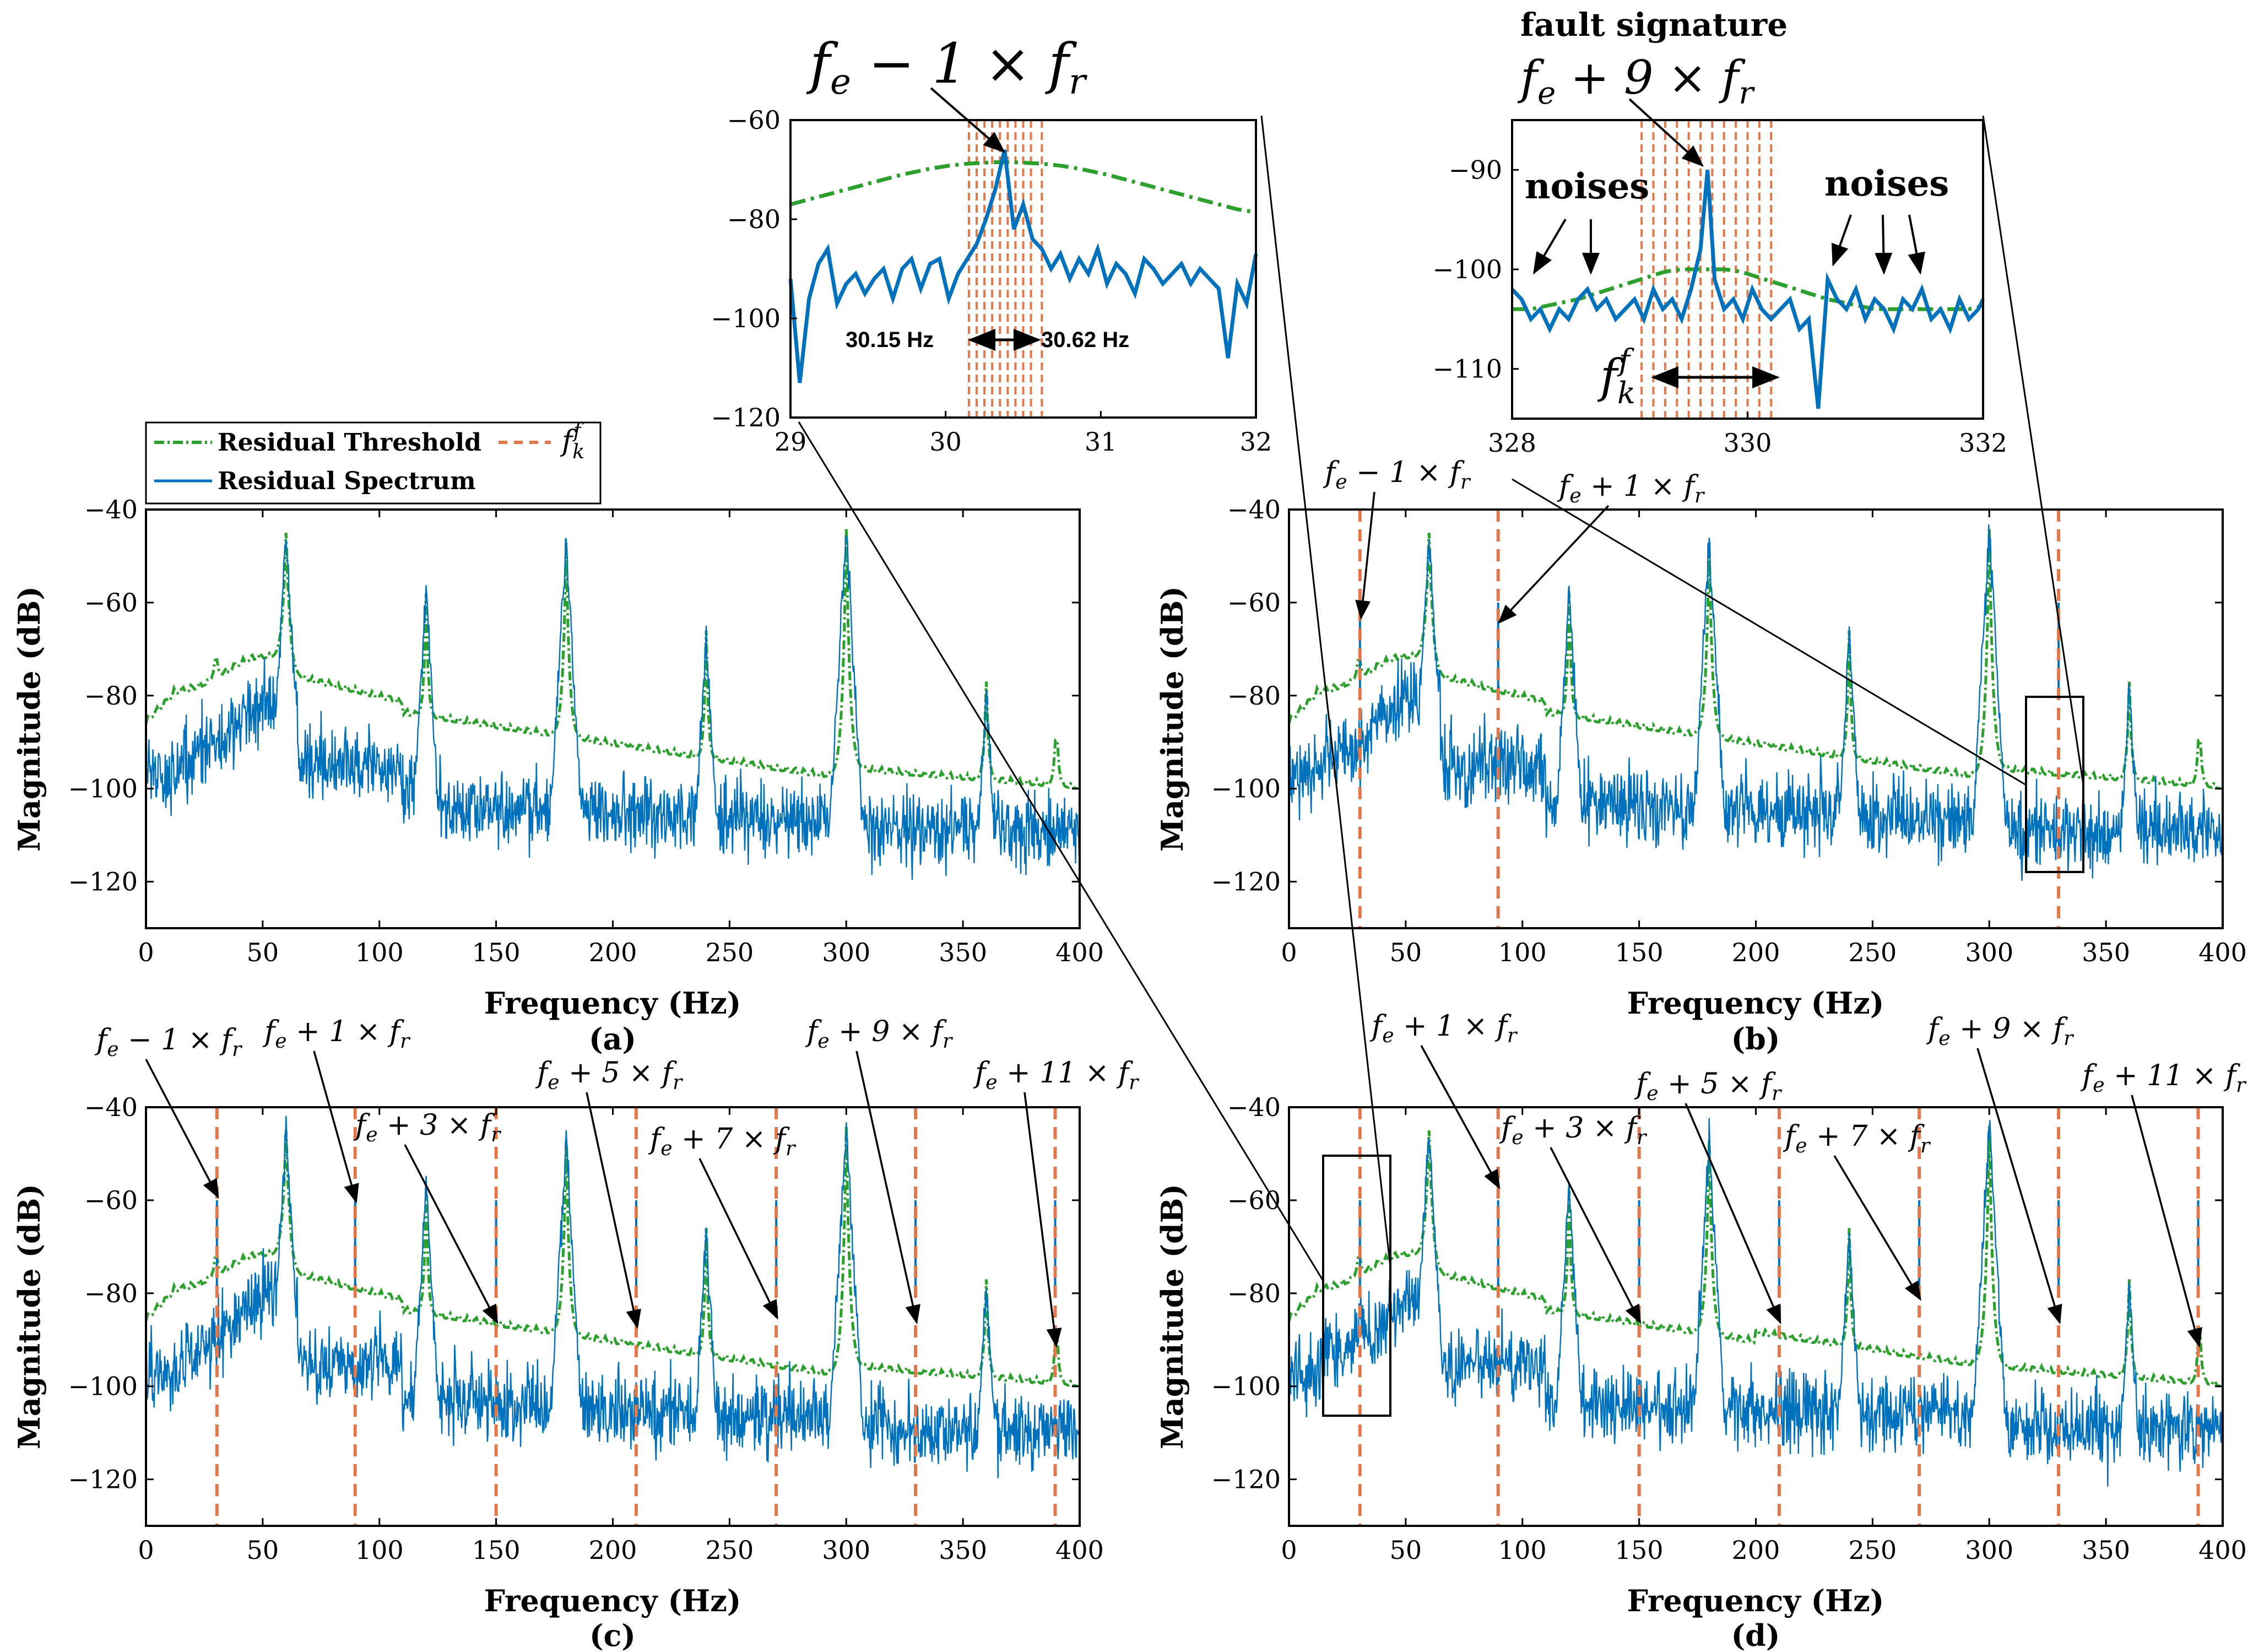 The height and width of the screenshot is (1652, 2264). I want to click on legend-fault-sub: k, so click(578, 452).